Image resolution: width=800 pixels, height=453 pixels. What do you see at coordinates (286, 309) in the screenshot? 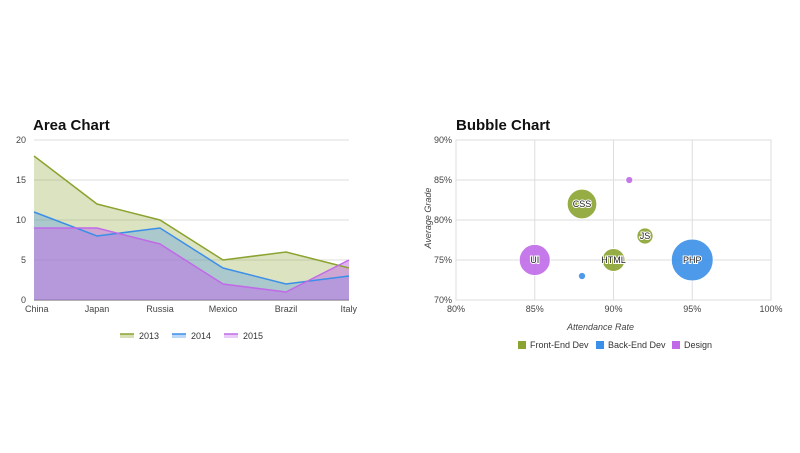
I see `x-tick-label: Brazil` at bounding box center [286, 309].